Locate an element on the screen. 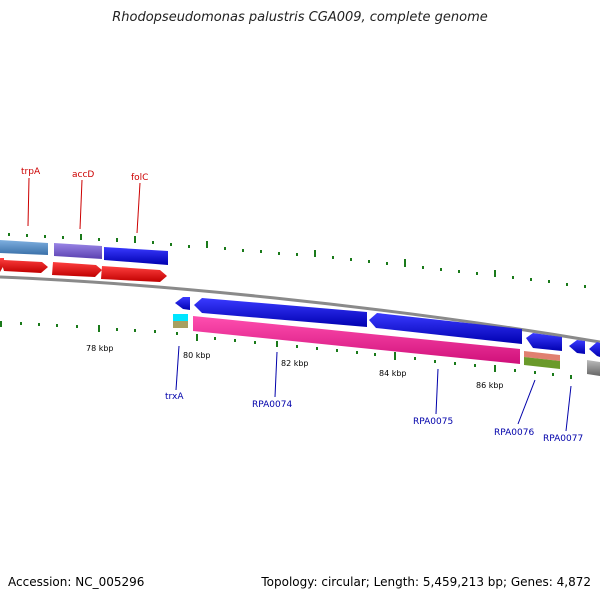  genome-backbone is located at coordinates (300, 309).